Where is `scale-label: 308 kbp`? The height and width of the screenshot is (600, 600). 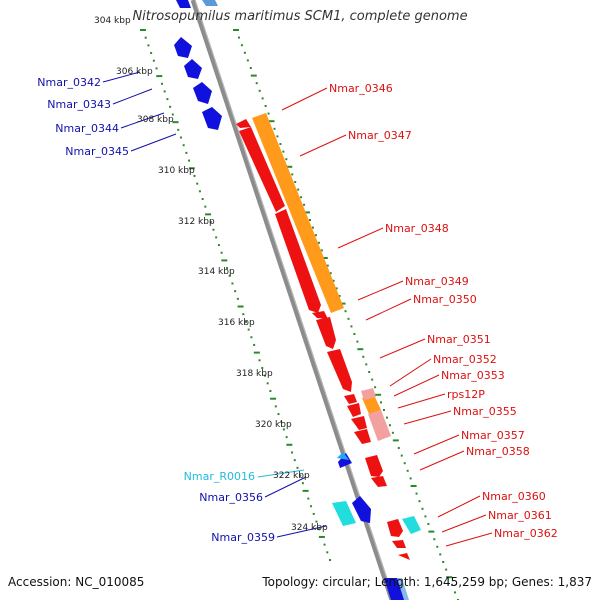 scale-label: 308 kbp is located at coordinates (155, 120).